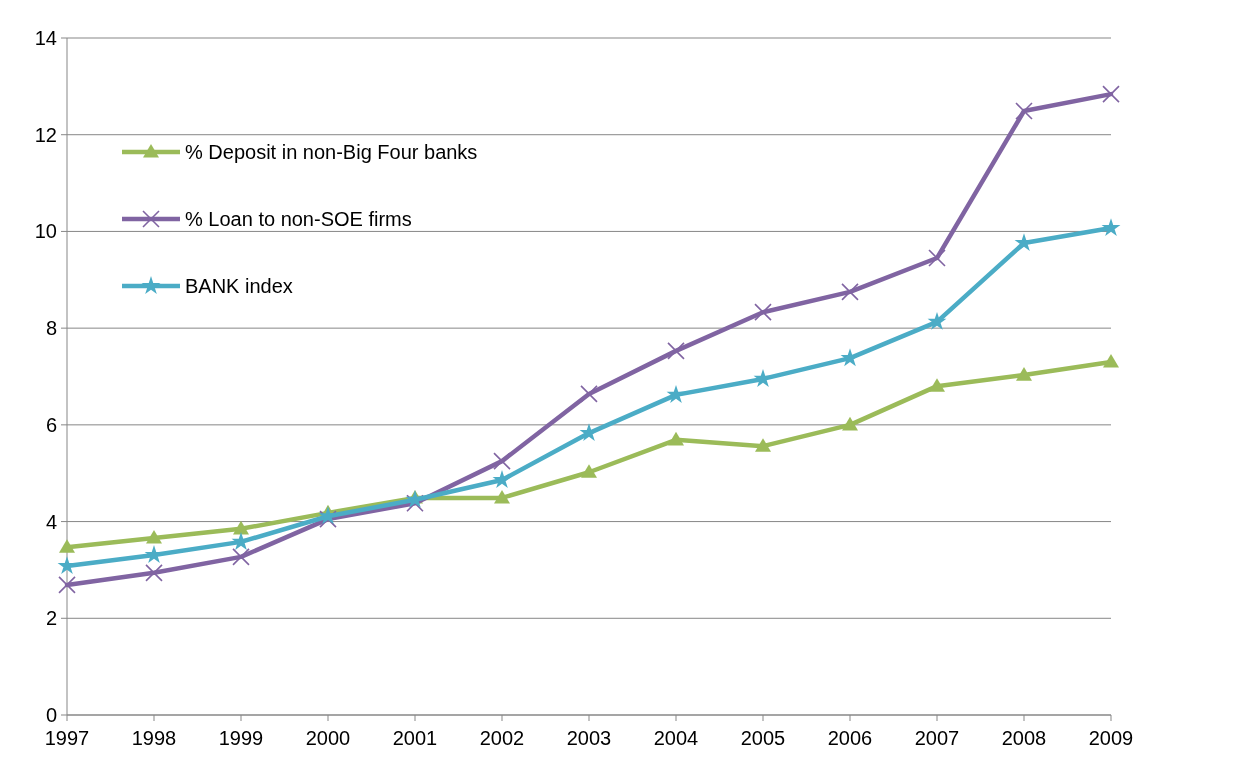 This screenshot has height=780, width=1250. What do you see at coordinates (1024, 738) in the screenshot?
I see `x-tick-label: 2008` at bounding box center [1024, 738].